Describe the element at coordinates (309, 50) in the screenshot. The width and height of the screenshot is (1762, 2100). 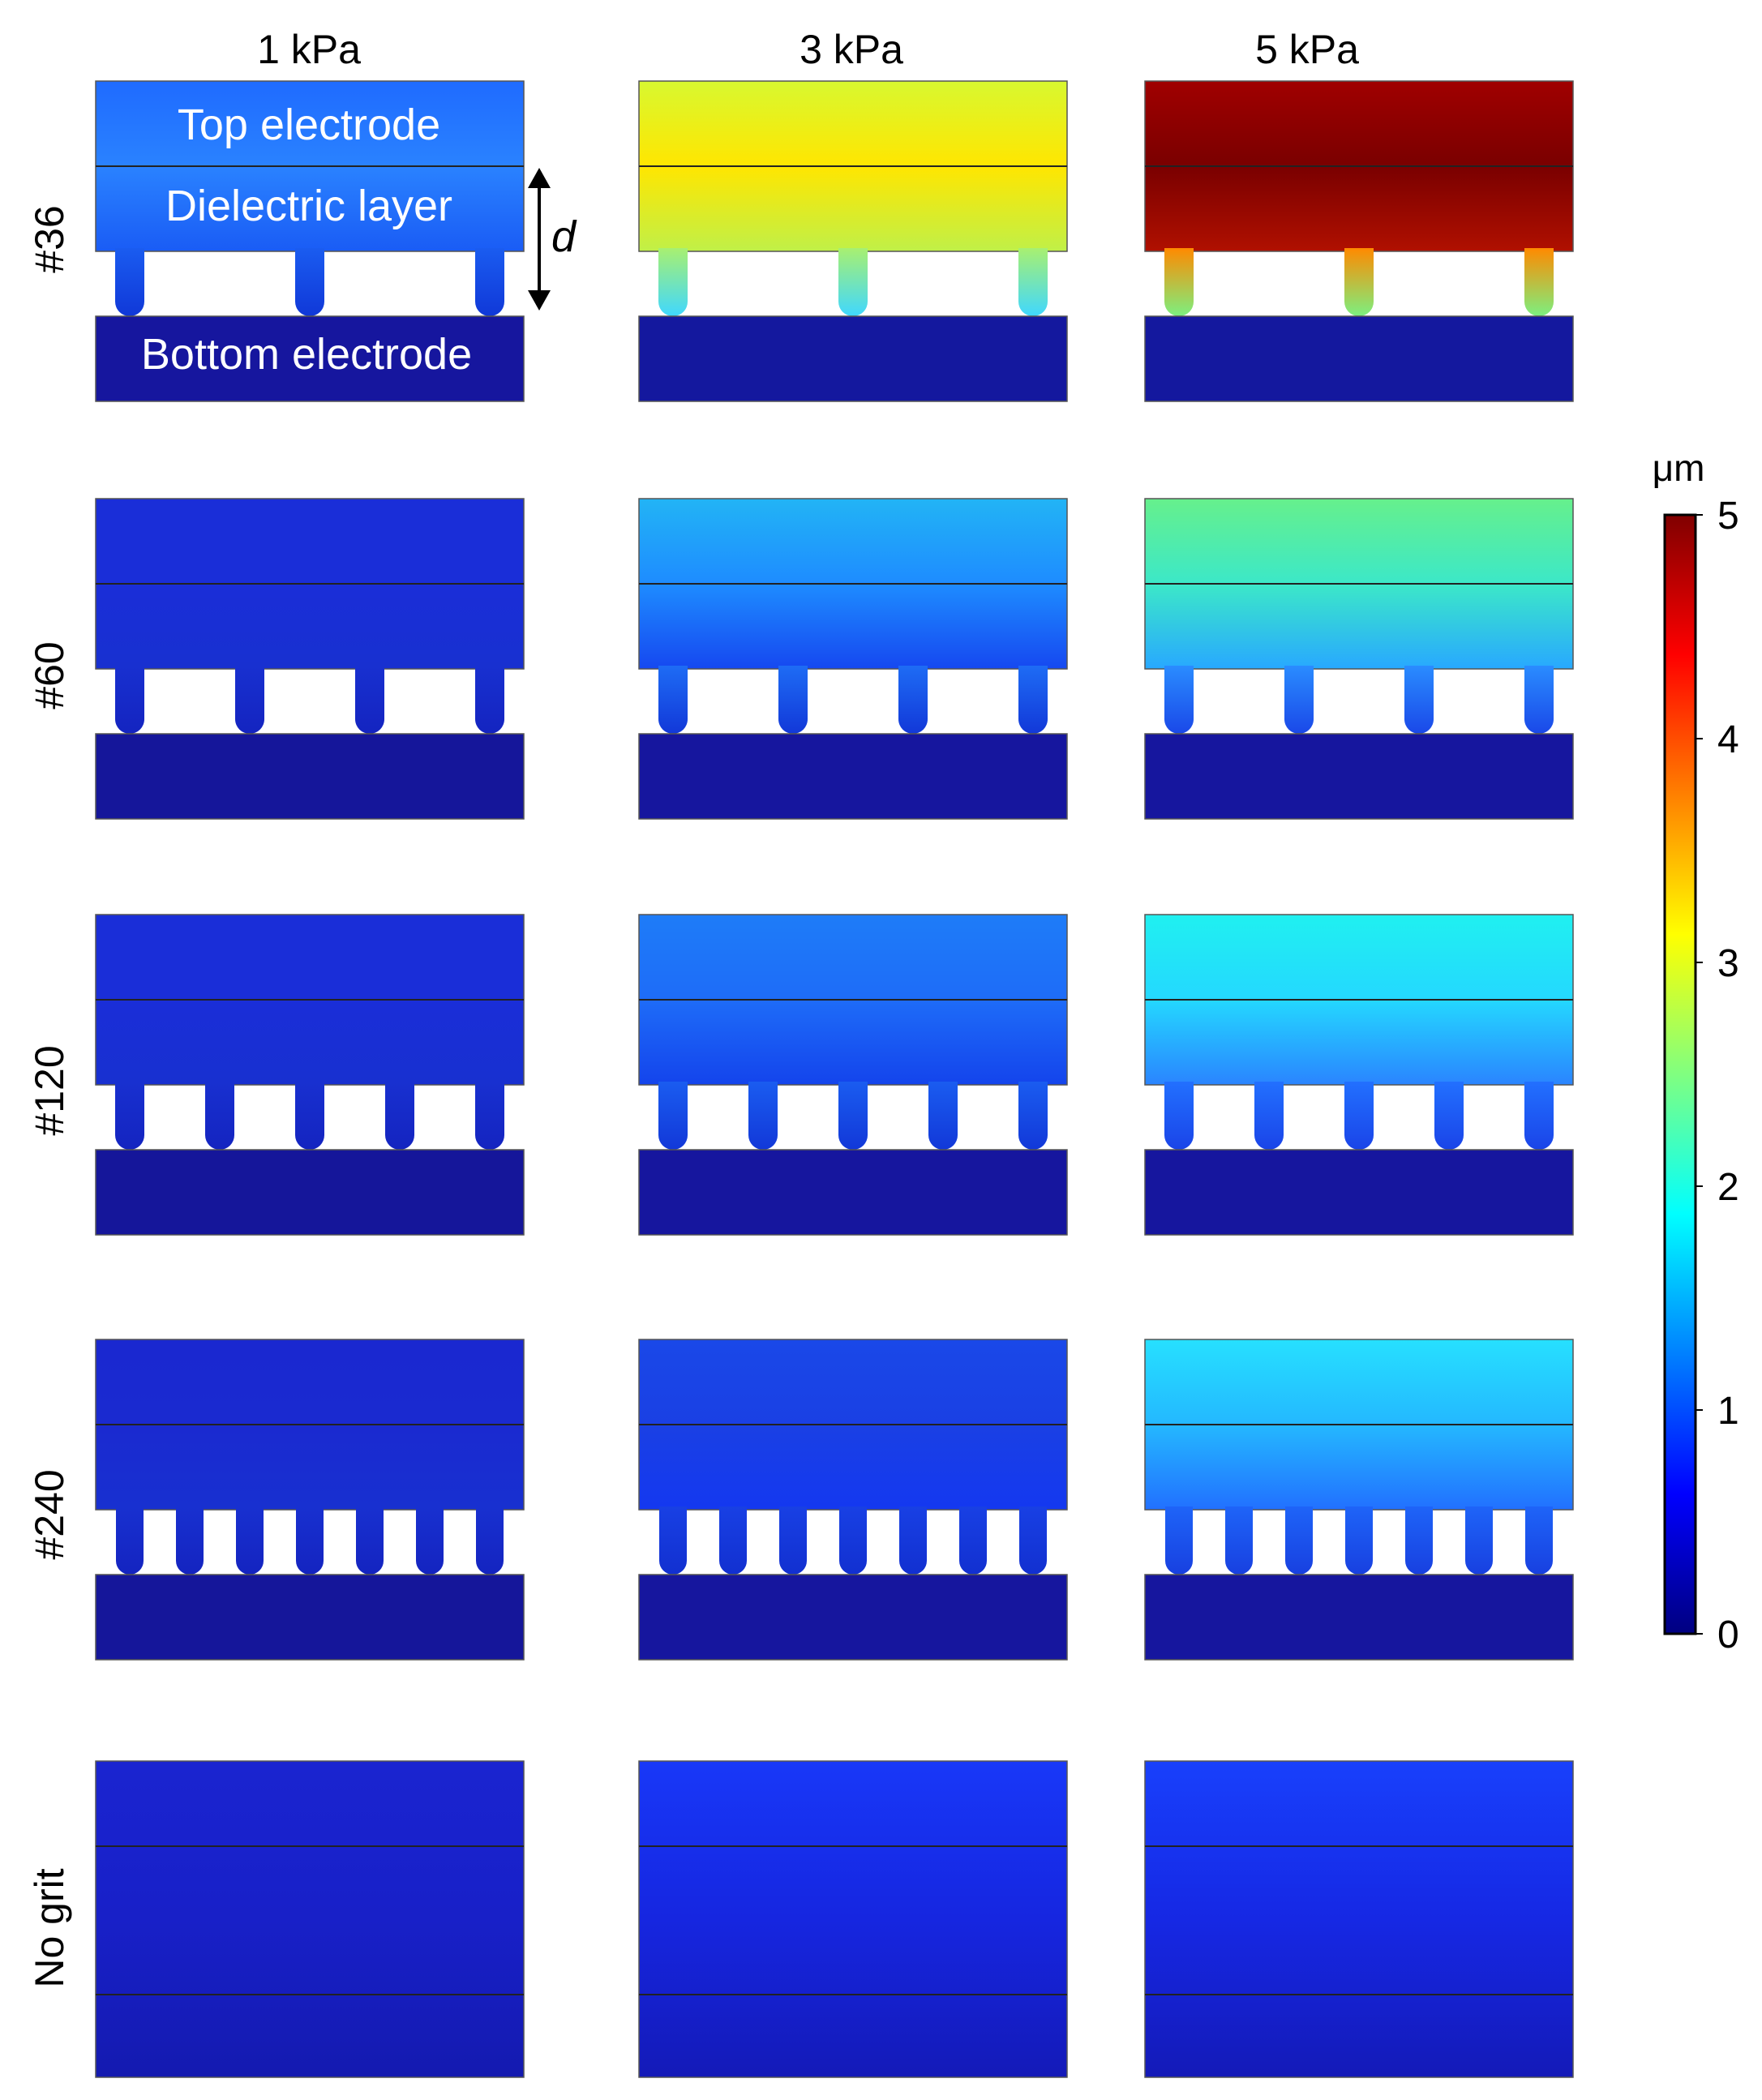
I see `column-header: 1 kPa` at that location.